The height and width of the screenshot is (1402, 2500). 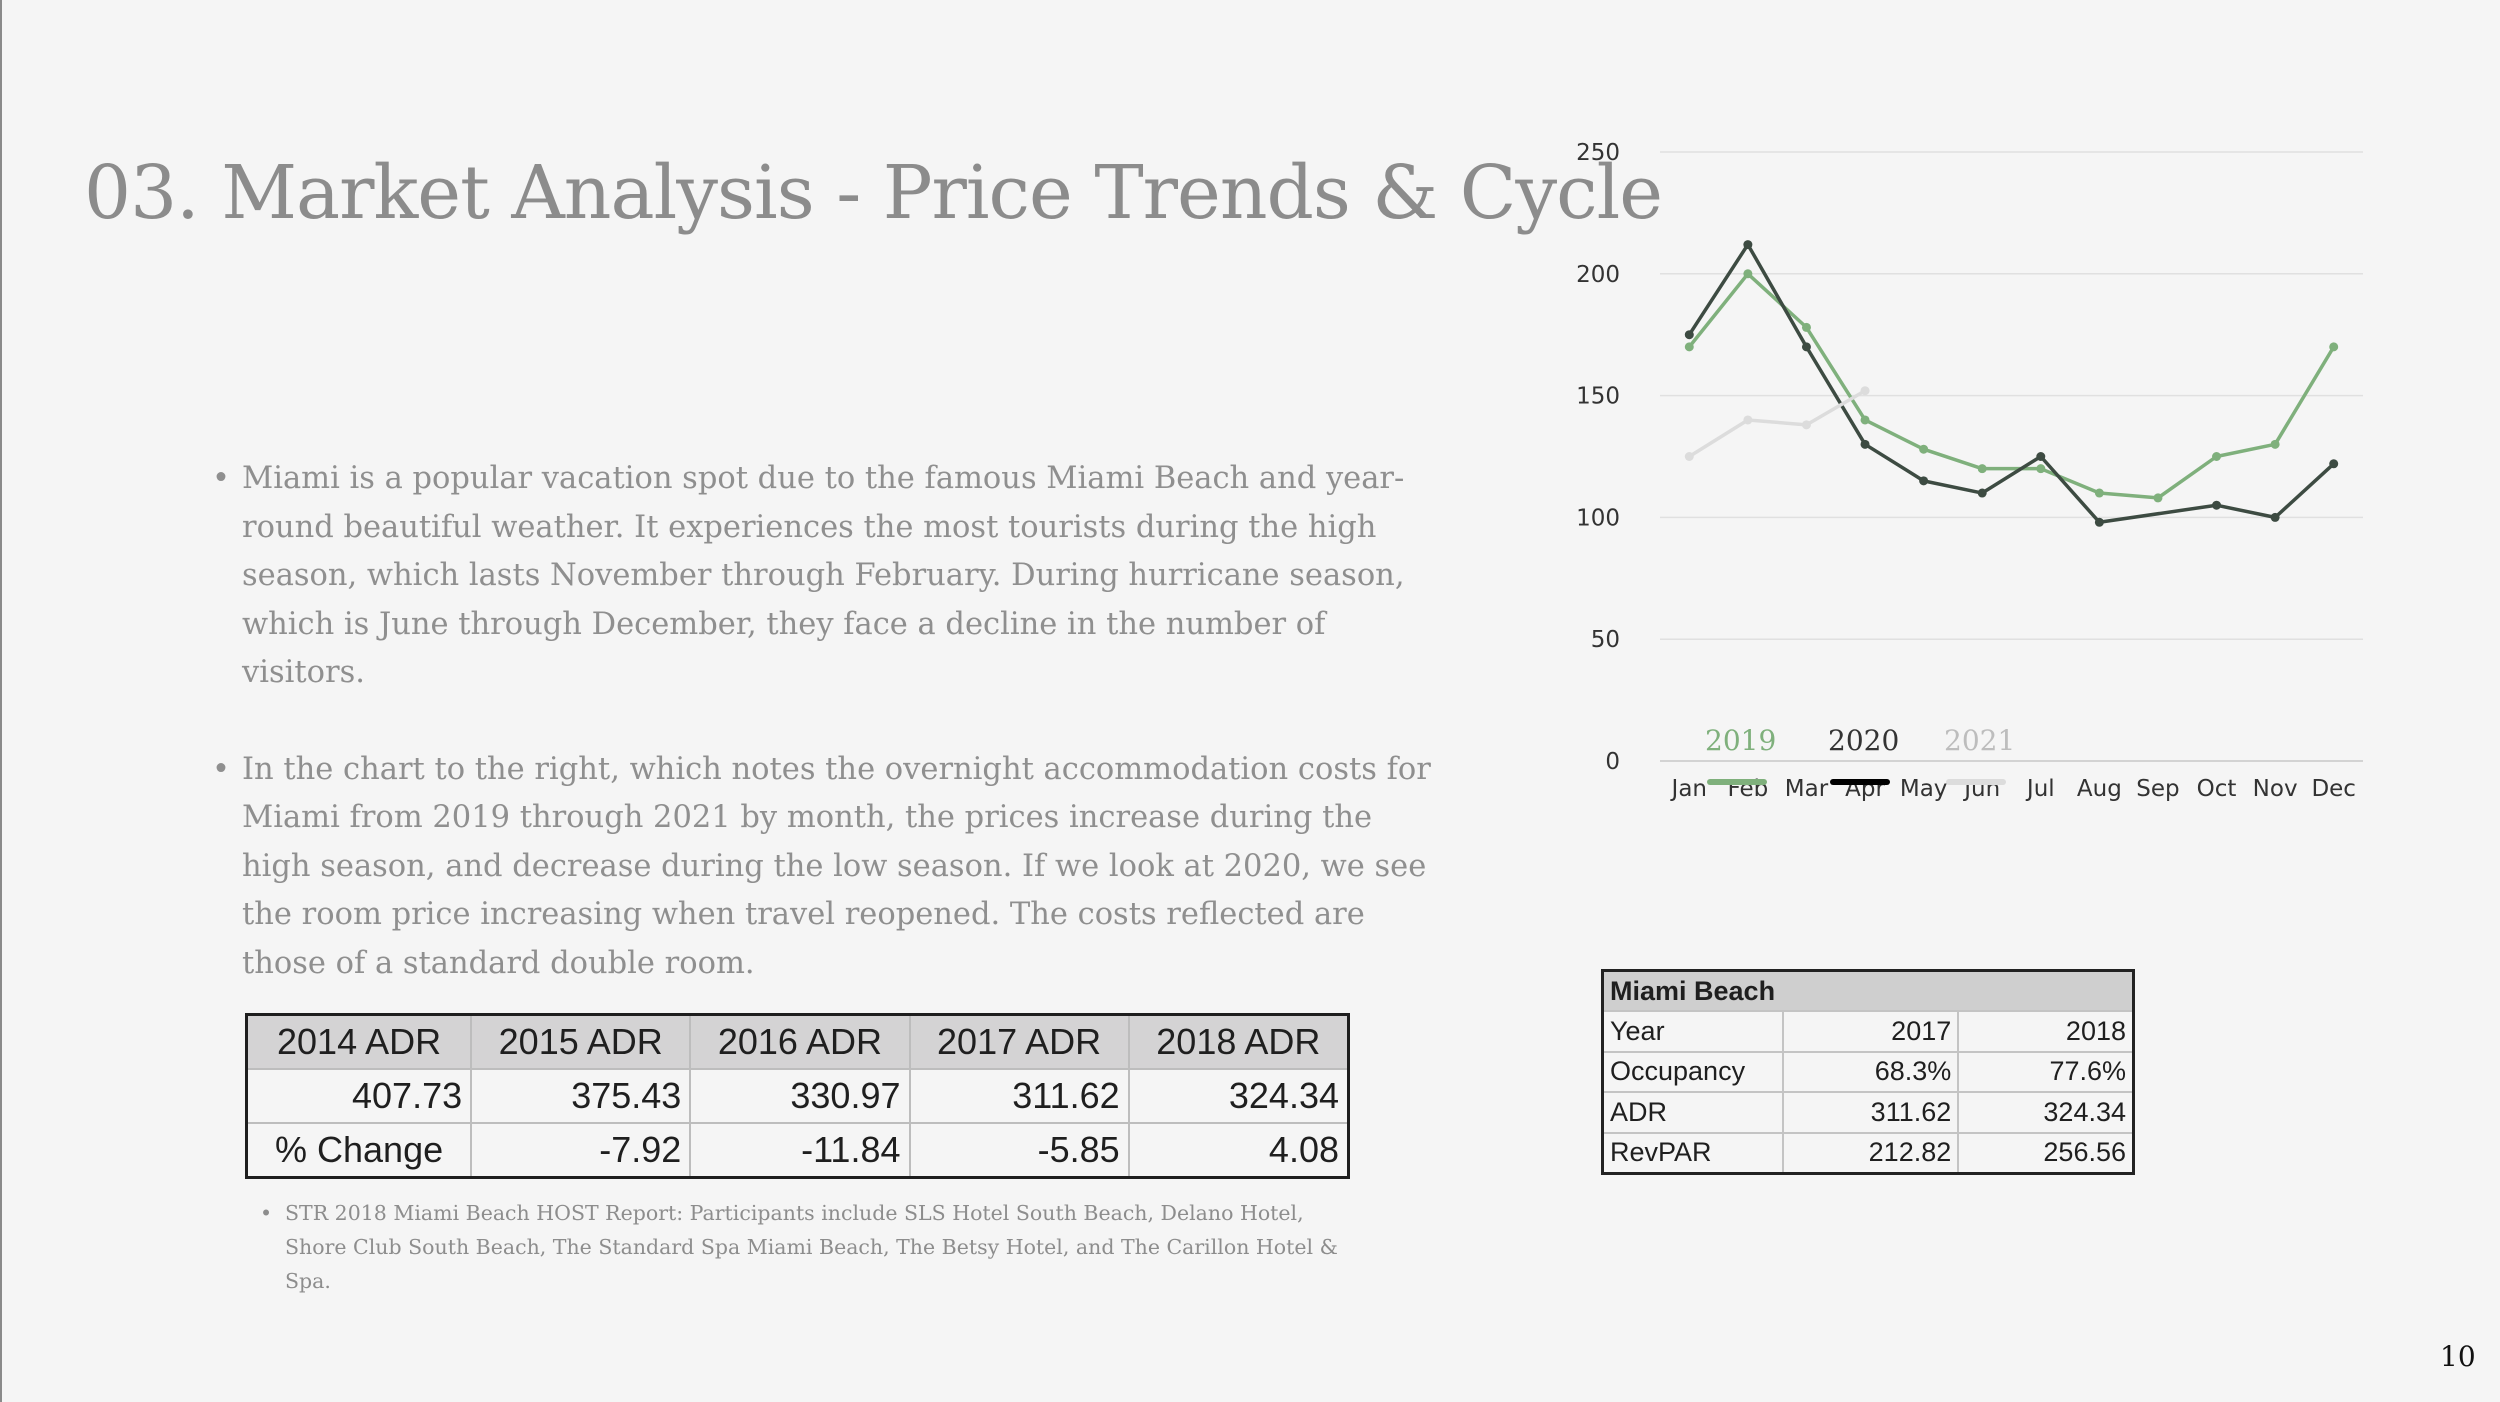 What do you see at coordinates (1688, 789) in the screenshot?
I see `x-tick-label: Jan` at bounding box center [1688, 789].